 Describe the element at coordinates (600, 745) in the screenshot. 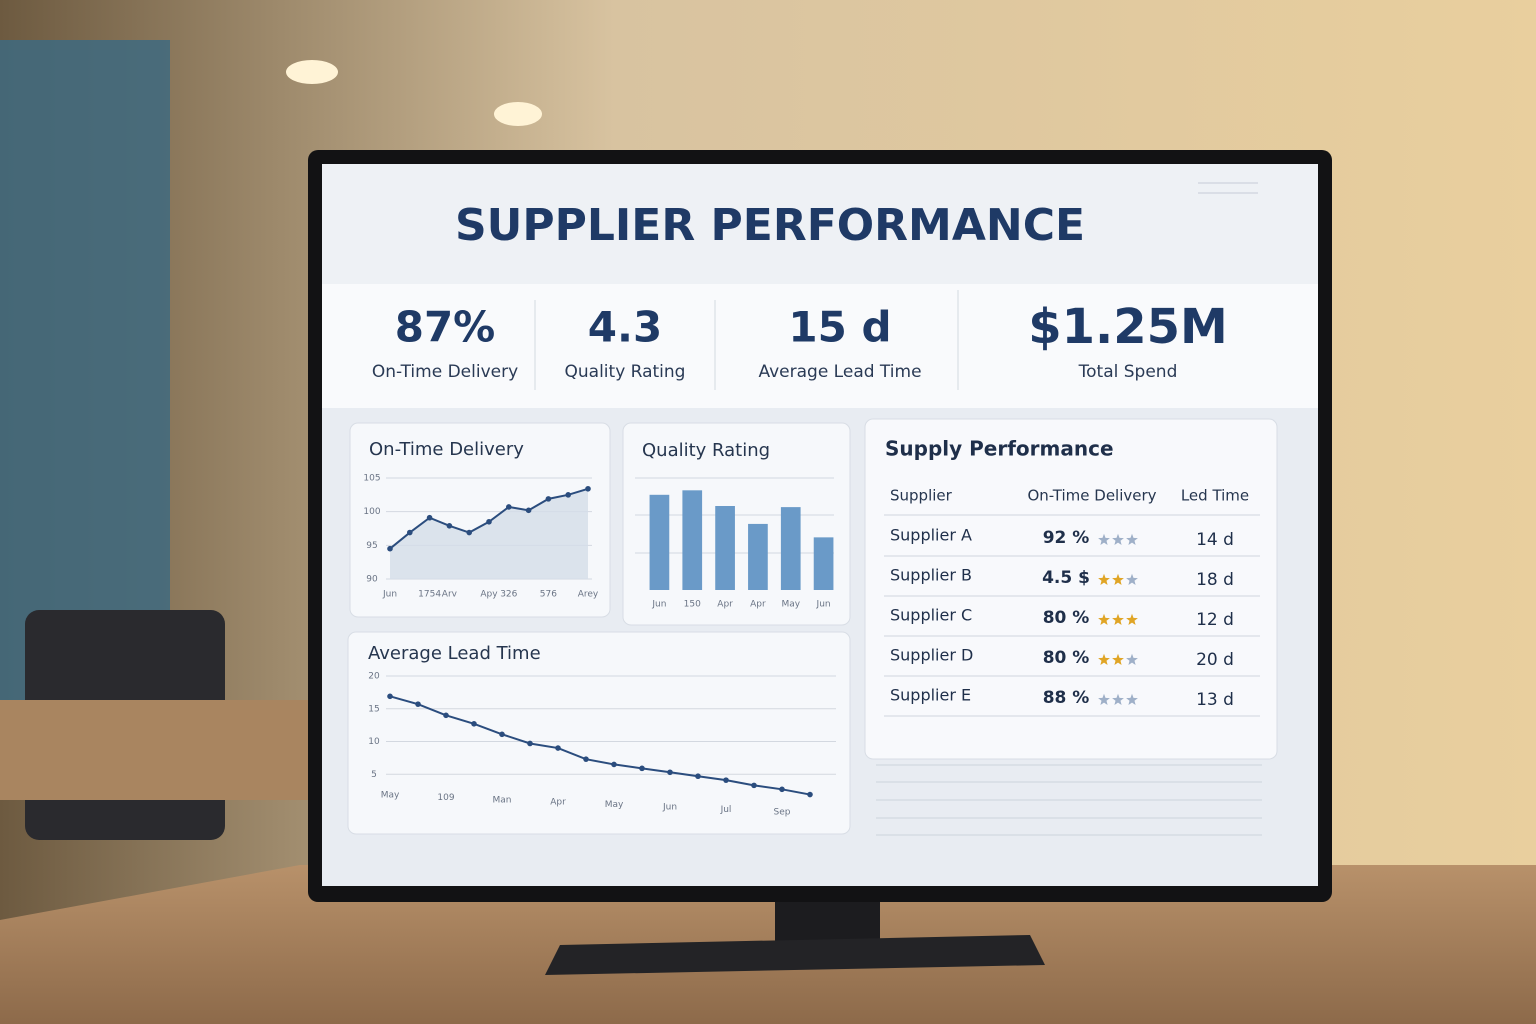

I see `data-line` at that location.